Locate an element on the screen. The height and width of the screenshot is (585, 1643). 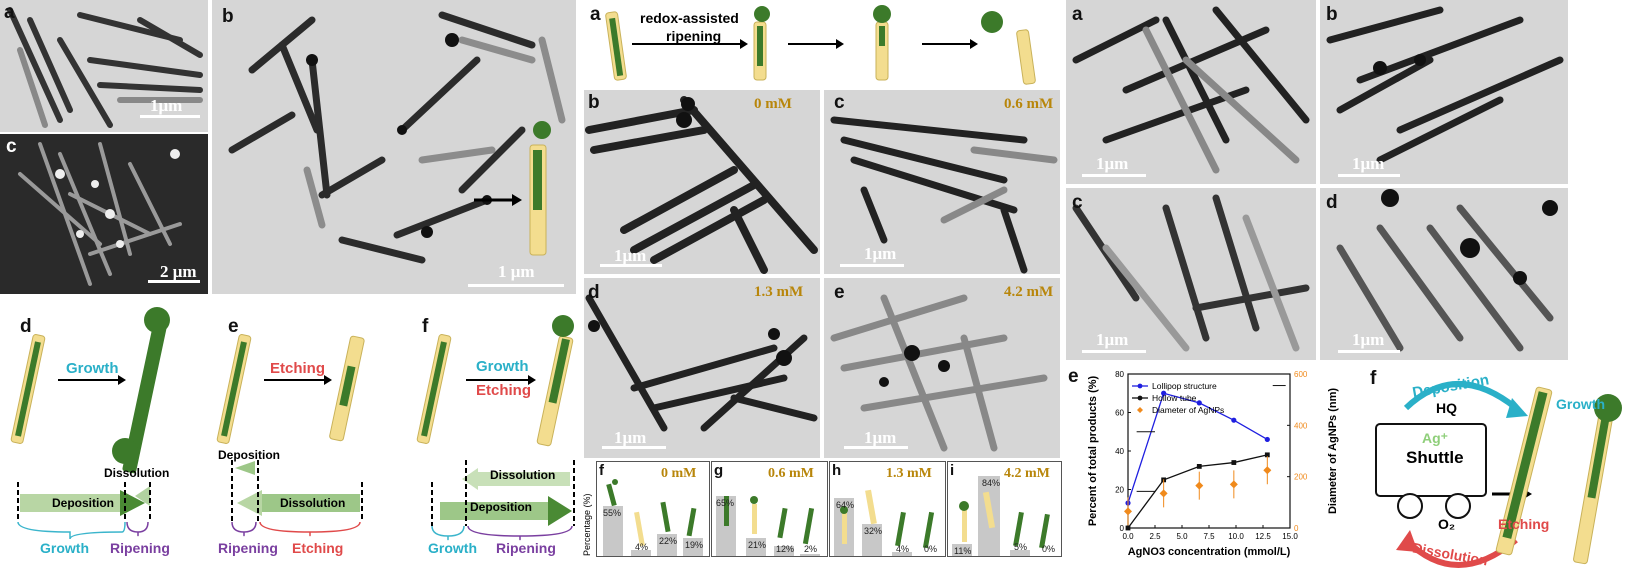
x-tick-label: 0.0 is located at coordinates (1128, 536).